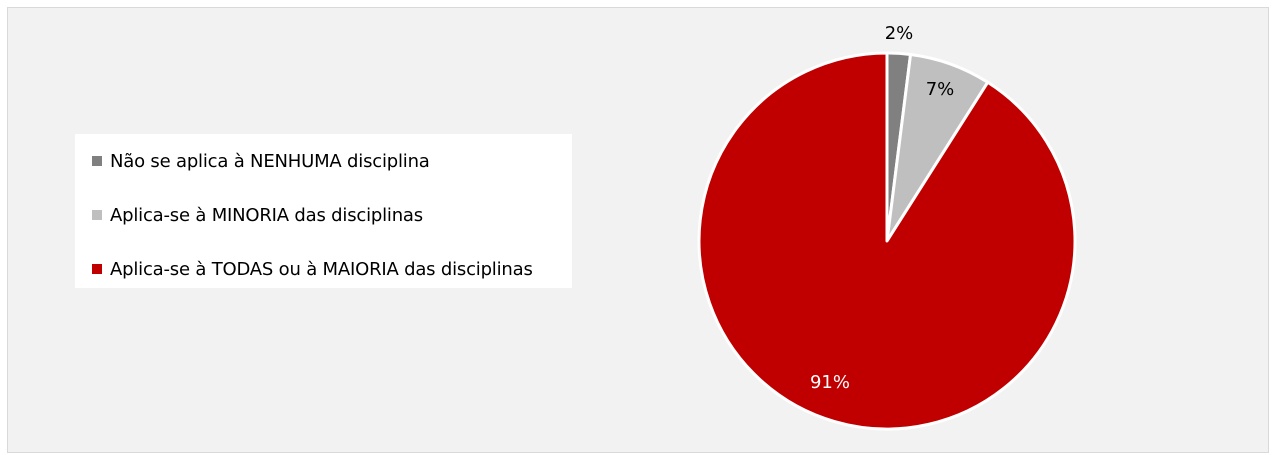  Describe the element at coordinates (270, 161) in the screenshot. I see `legend-label: Não se aplica à NENHUMA disciplina` at that location.